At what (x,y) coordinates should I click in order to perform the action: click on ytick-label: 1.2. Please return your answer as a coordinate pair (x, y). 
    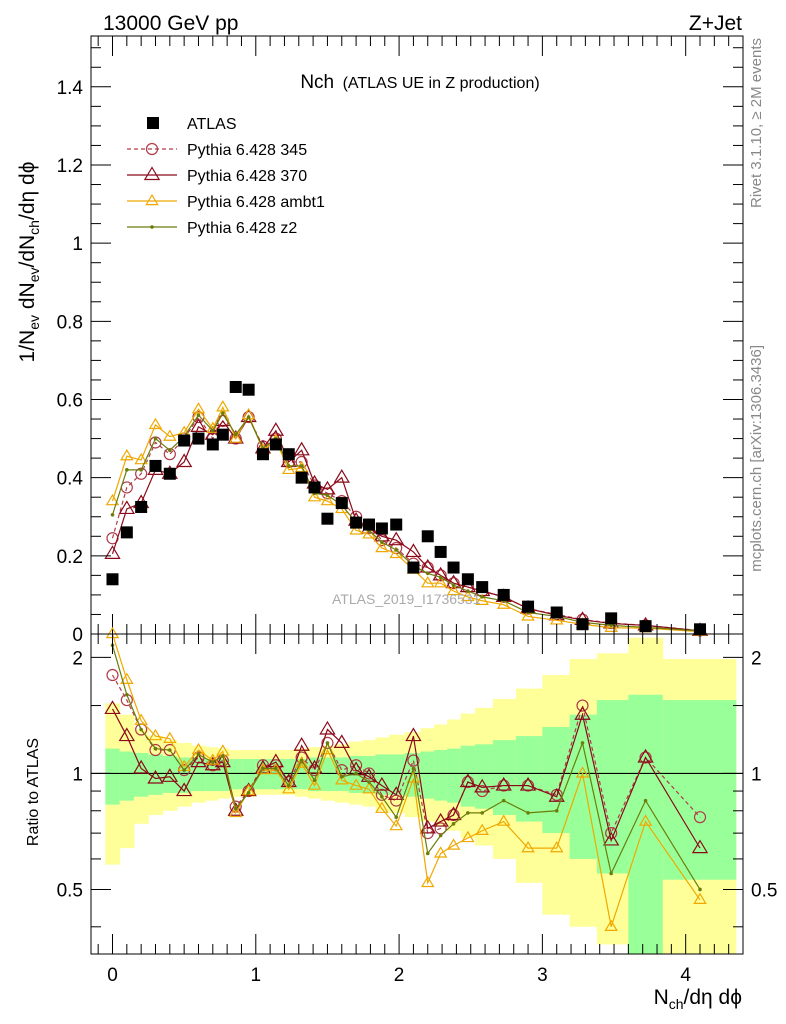
    Looking at the image, I should click on (70, 166).